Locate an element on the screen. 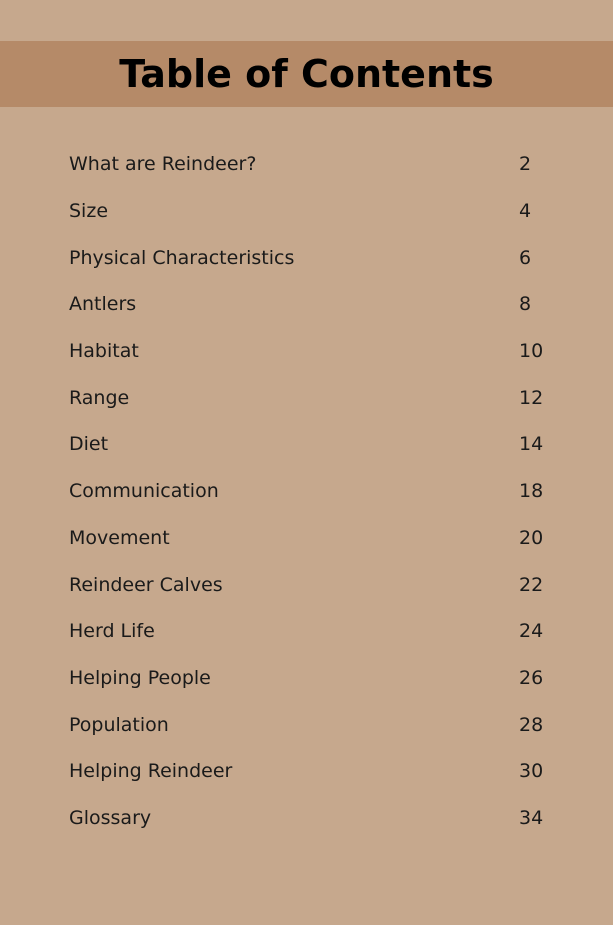  toc-entry-label: Movement is located at coordinates (119, 537).